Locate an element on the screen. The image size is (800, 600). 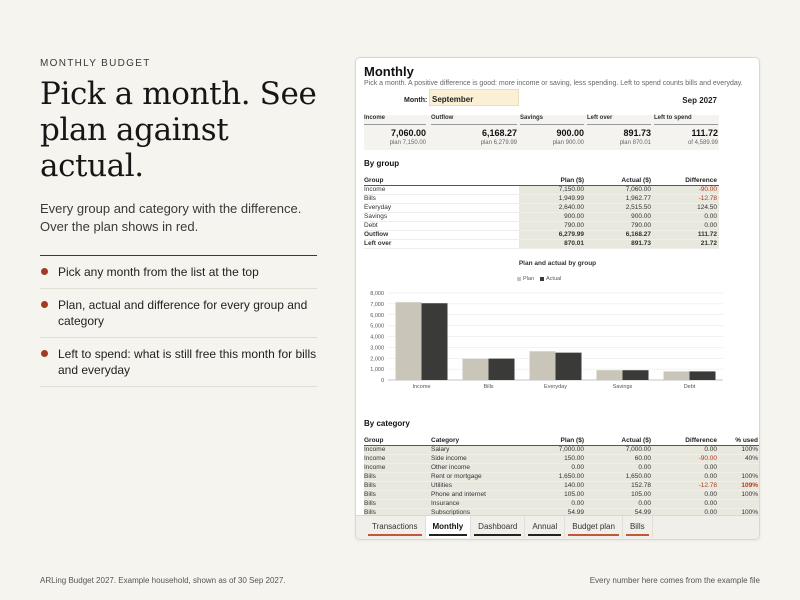
percent-used-cell: 40% is located at coordinates (739, 459).